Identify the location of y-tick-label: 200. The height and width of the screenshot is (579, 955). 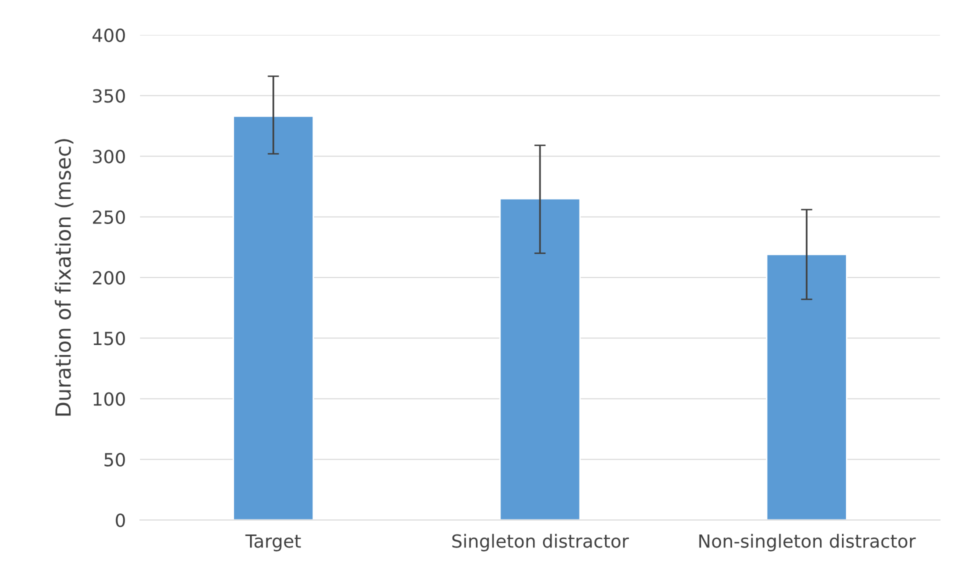
(108, 277).